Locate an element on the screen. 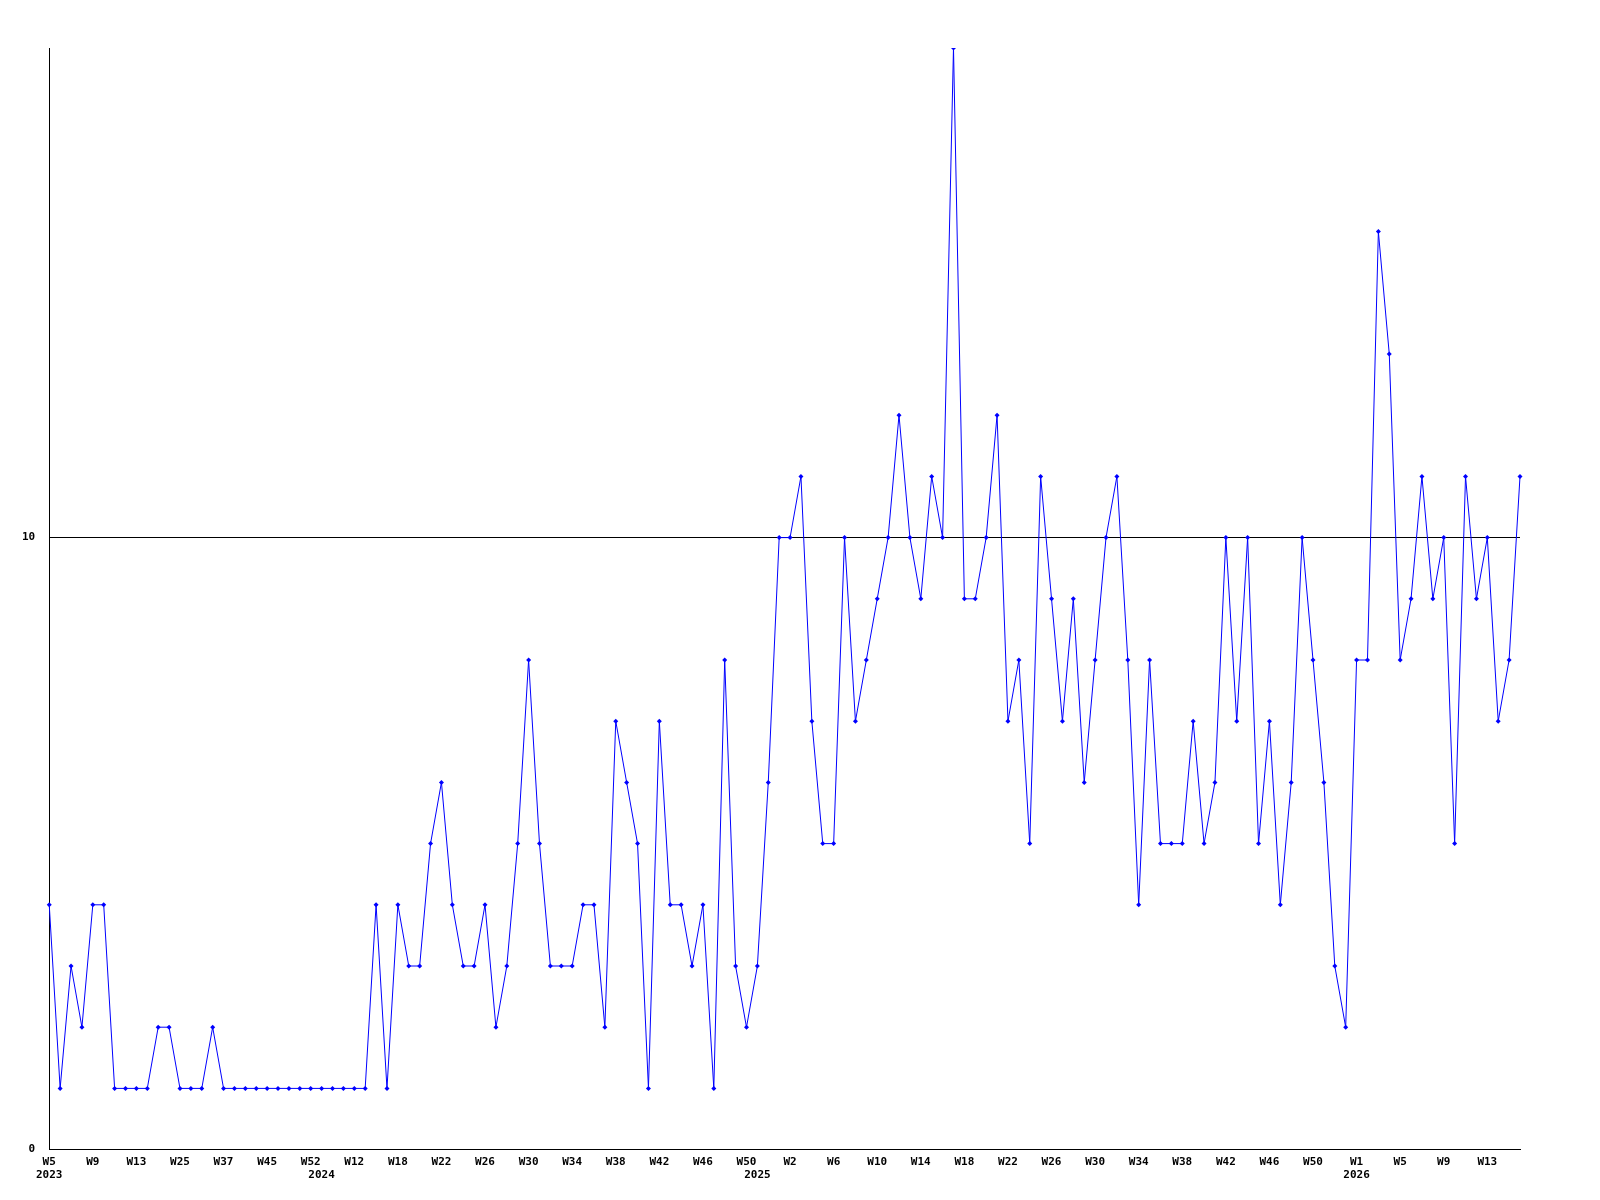 The height and width of the screenshot is (1200, 1600). x-tick-label: W5 is located at coordinates (1400, 1162).